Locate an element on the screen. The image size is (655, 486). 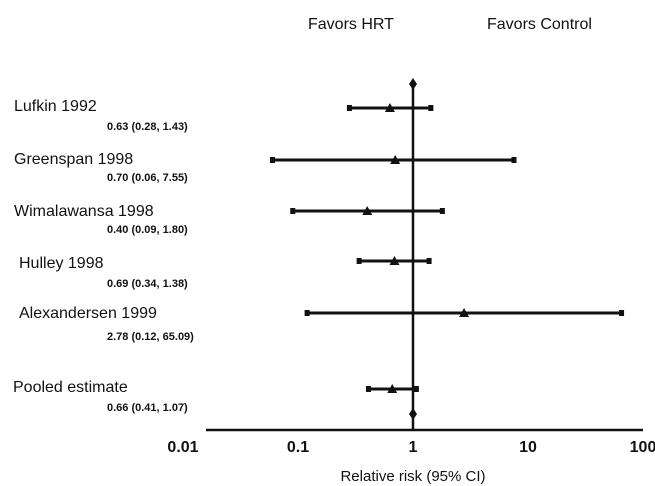
study-name: Alexandersen 1999 is located at coordinates (88, 313).